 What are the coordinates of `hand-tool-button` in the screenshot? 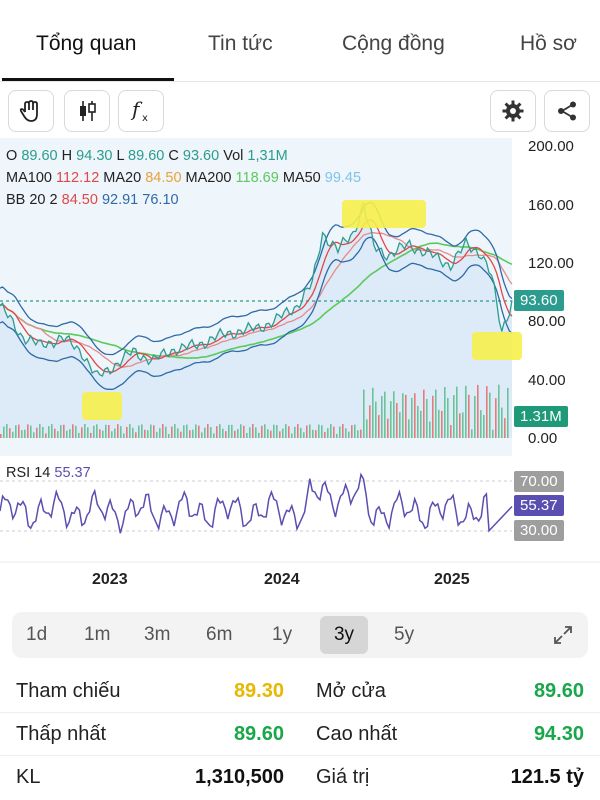 It's located at (31, 111).